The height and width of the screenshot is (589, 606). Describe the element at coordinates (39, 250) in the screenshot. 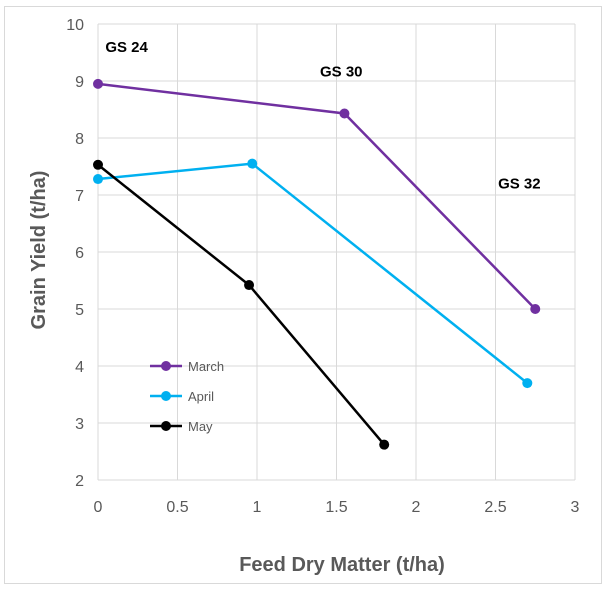

I see `y-axis-title: Grain Yield (t/ha)` at that location.